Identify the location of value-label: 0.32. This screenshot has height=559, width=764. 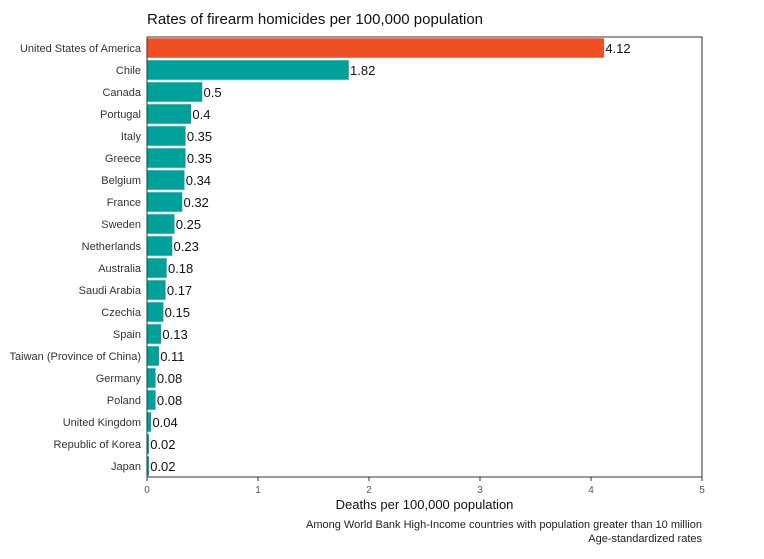
(196, 202).